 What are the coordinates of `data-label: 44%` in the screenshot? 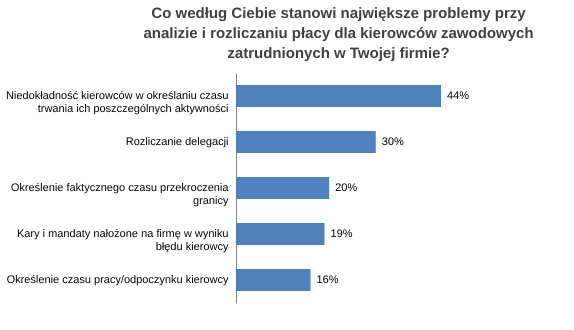 It's located at (458, 96).